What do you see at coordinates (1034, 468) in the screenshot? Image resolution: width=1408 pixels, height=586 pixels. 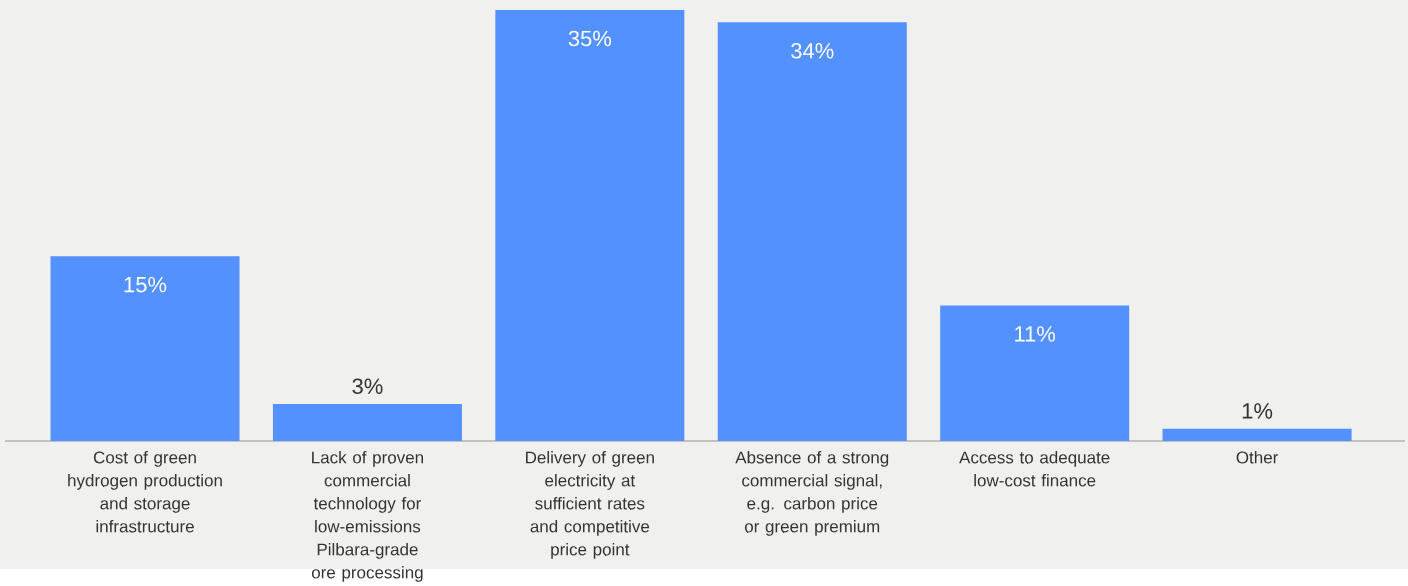 I see `x-tick-label: Access to adequate low-cost finance` at bounding box center [1034, 468].